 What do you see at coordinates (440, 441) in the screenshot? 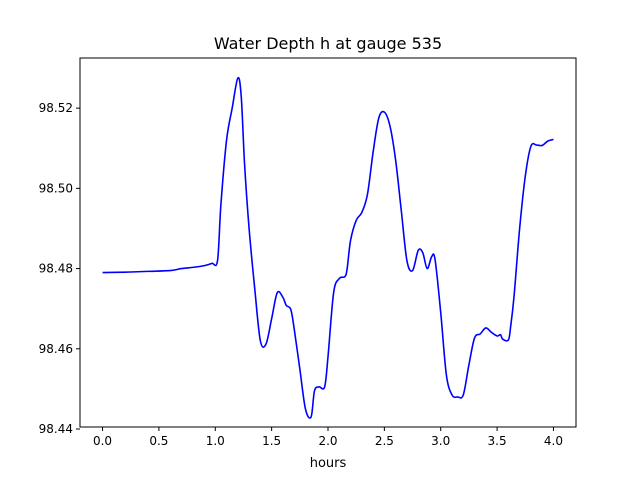
I see `x-tick-label: 3.0` at bounding box center [440, 441].